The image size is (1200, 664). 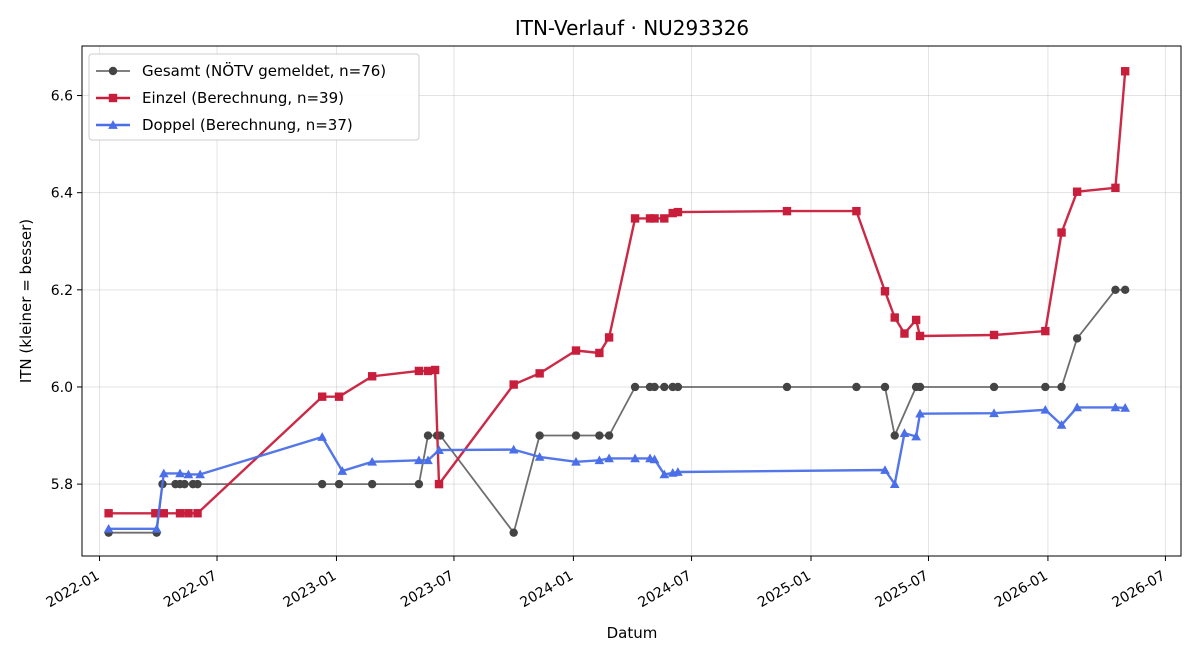 I want to click on legend-label-einzel: Einzel (Berechnung, n=39), so click(x=243, y=98).